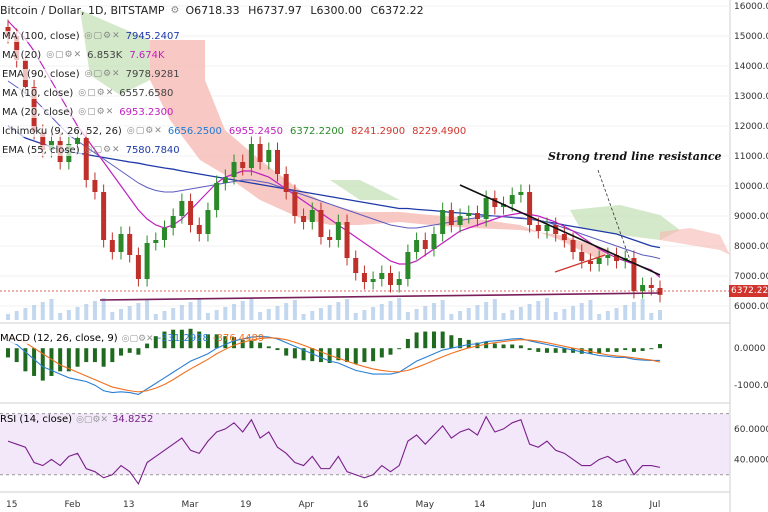 This screenshot has height=512, width=768. I want to click on indicator-name: MA (10, close), so click(38, 93).